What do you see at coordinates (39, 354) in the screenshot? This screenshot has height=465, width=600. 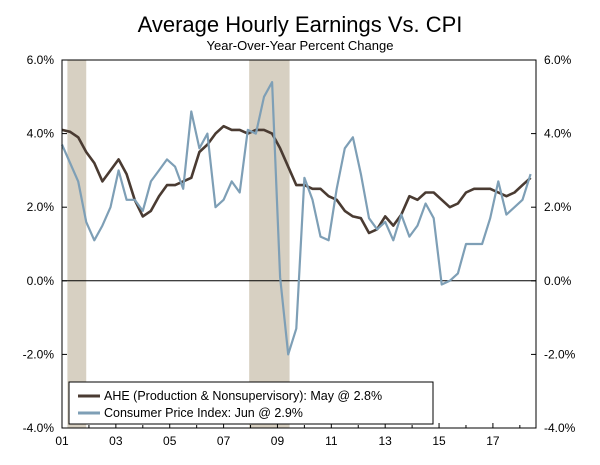 I see `y-tick-label-left-1: -2.0%` at bounding box center [39, 354].